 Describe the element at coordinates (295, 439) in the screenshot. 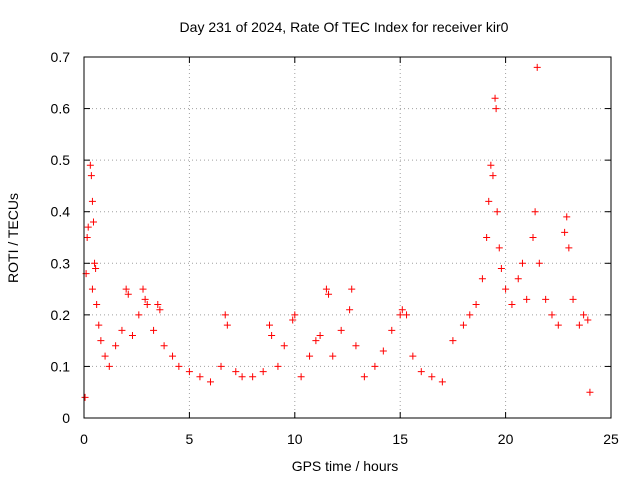

I see `x-tick-label: 10` at that location.